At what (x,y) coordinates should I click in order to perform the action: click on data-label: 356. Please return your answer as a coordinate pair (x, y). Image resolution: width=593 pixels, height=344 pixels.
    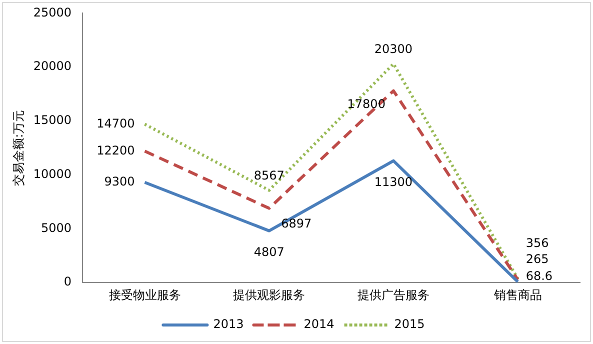
    Looking at the image, I should click on (537, 243).